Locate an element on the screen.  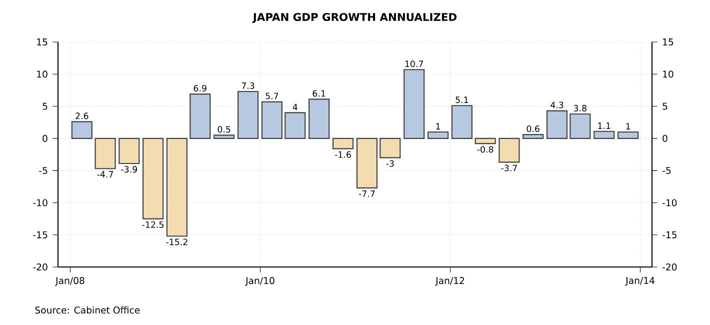
source-note: Source: Cabinet Office is located at coordinates (87, 310).